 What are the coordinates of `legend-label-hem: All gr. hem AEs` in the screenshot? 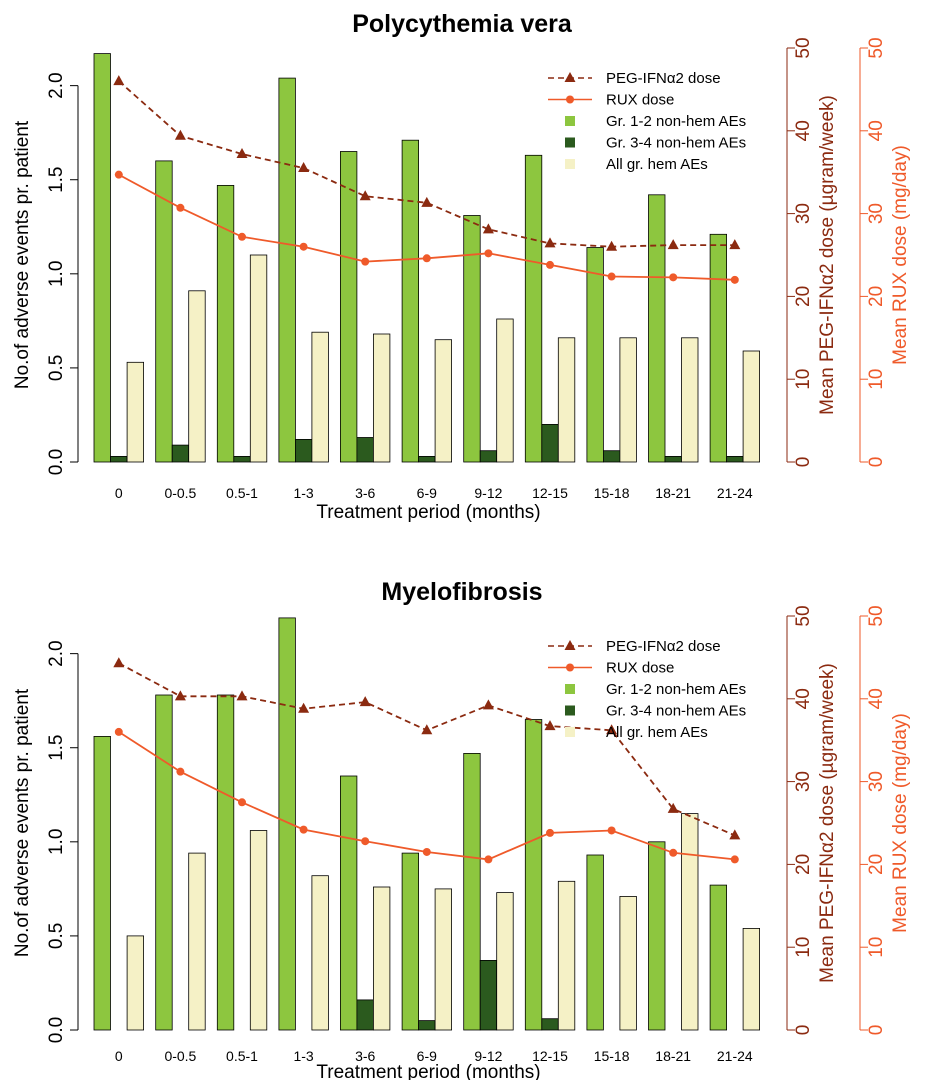 It's located at (657, 164).